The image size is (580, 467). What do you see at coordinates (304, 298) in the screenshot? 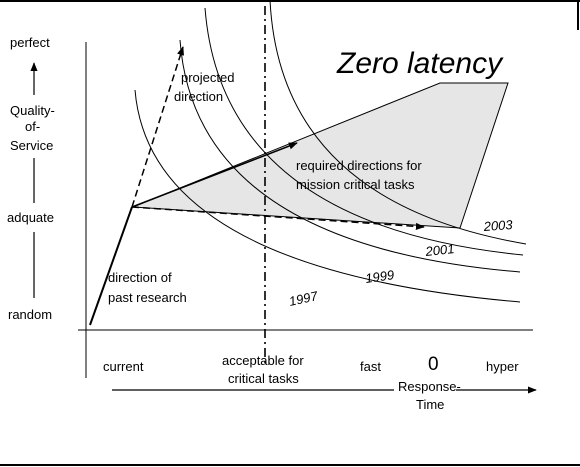
I see `curve-label-1997: 1997` at bounding box center [304, 298].